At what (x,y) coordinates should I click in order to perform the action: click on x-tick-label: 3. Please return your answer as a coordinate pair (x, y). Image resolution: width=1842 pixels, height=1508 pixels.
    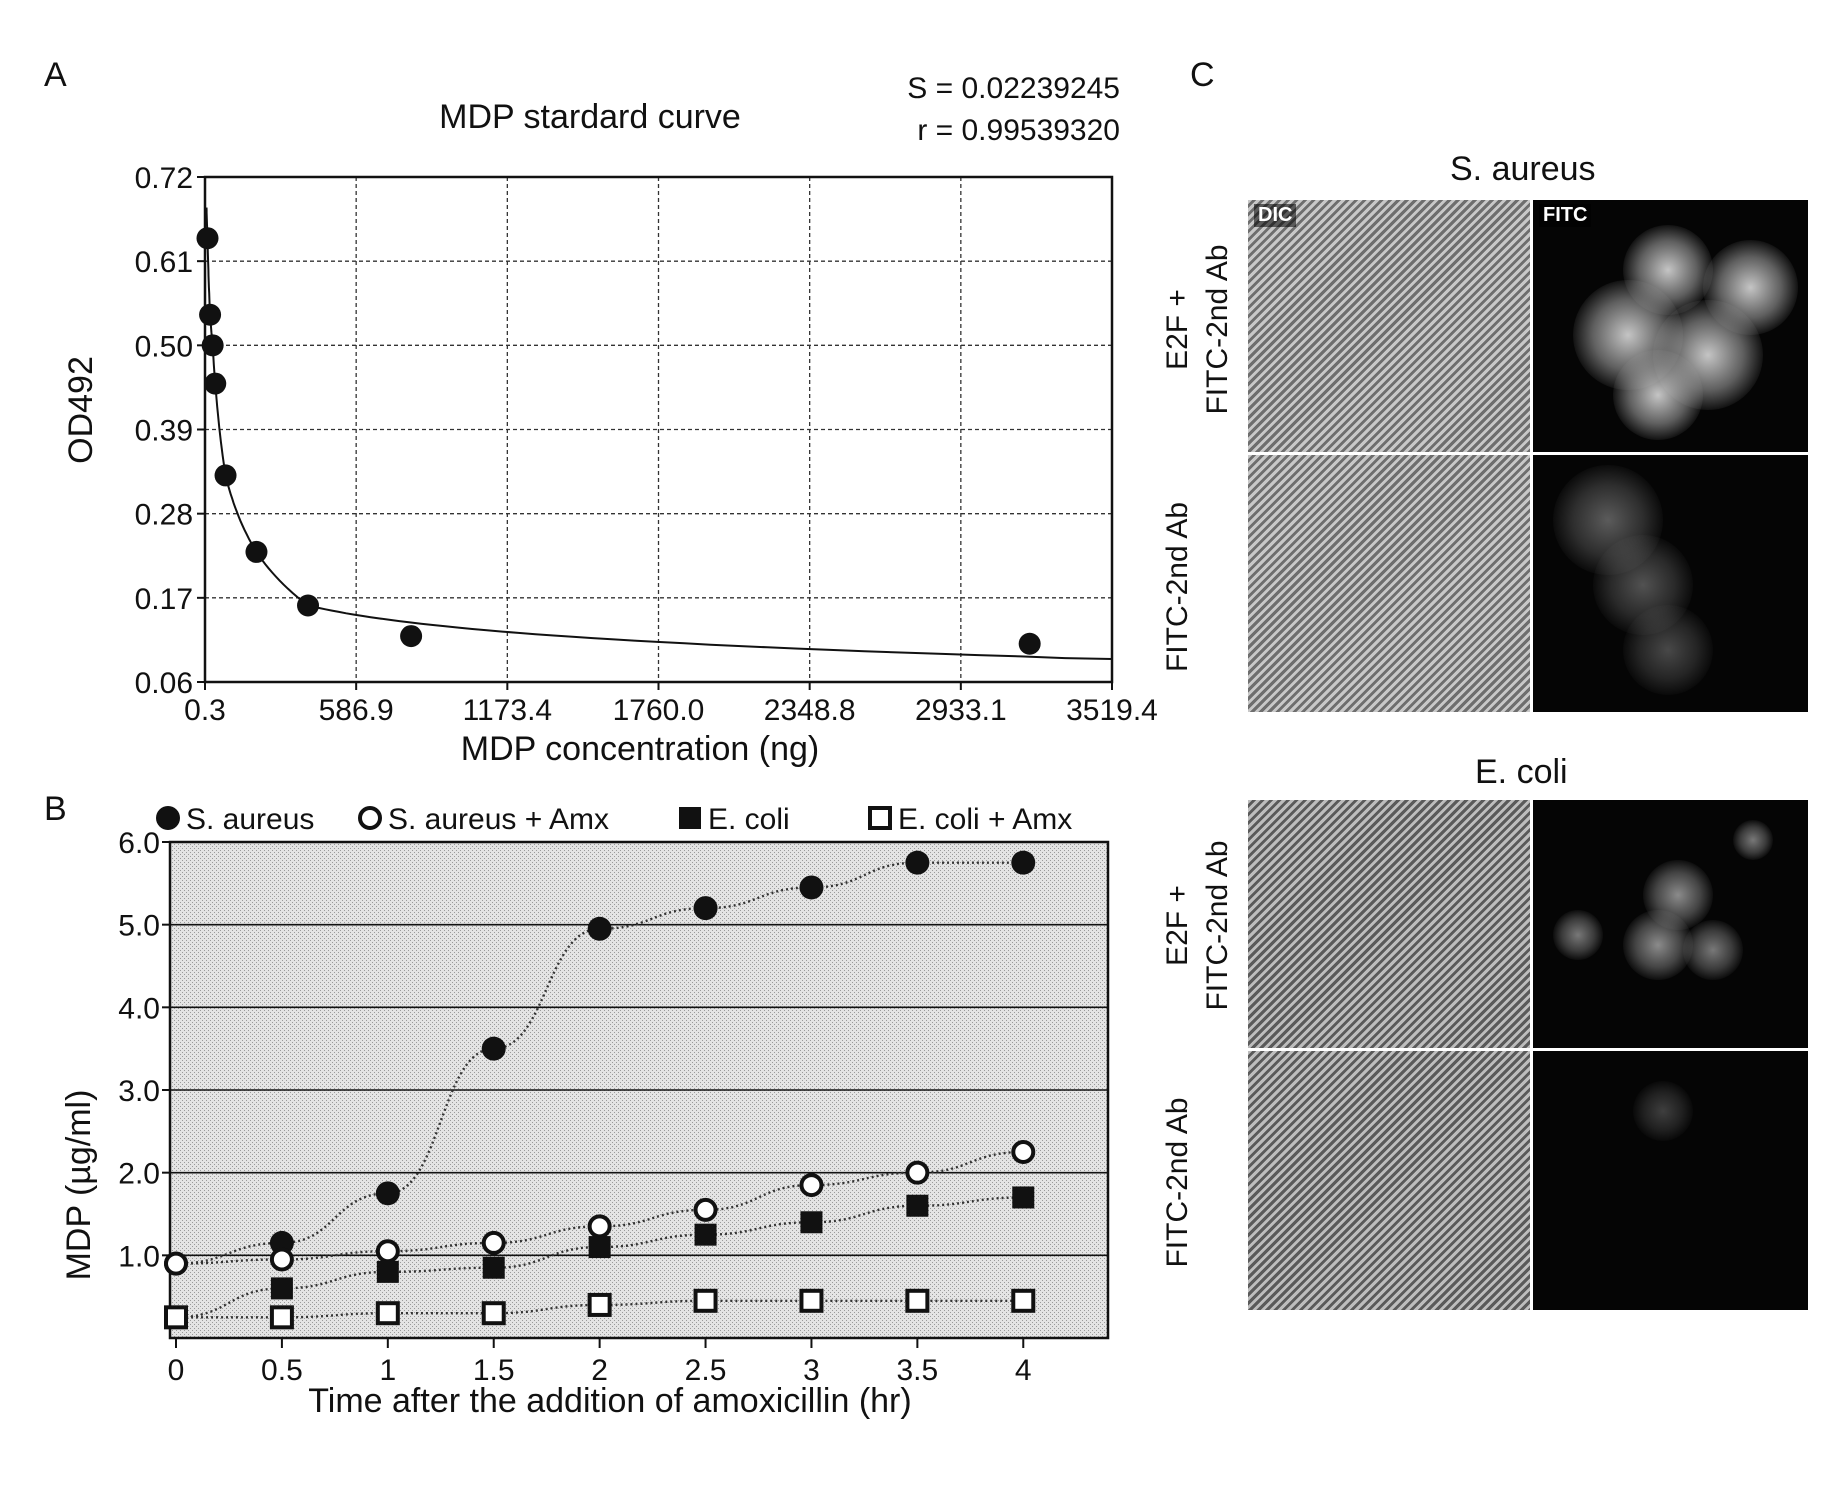
    Looking at the image, I should click on (811, 1370).